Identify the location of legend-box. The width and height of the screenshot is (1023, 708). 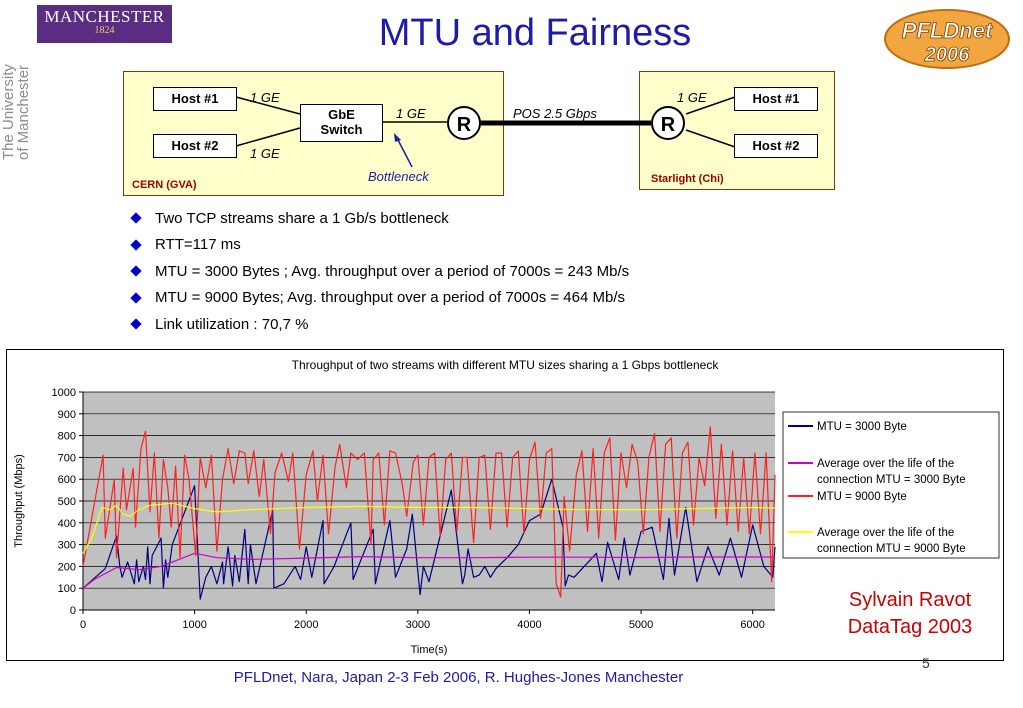
(891, 485).